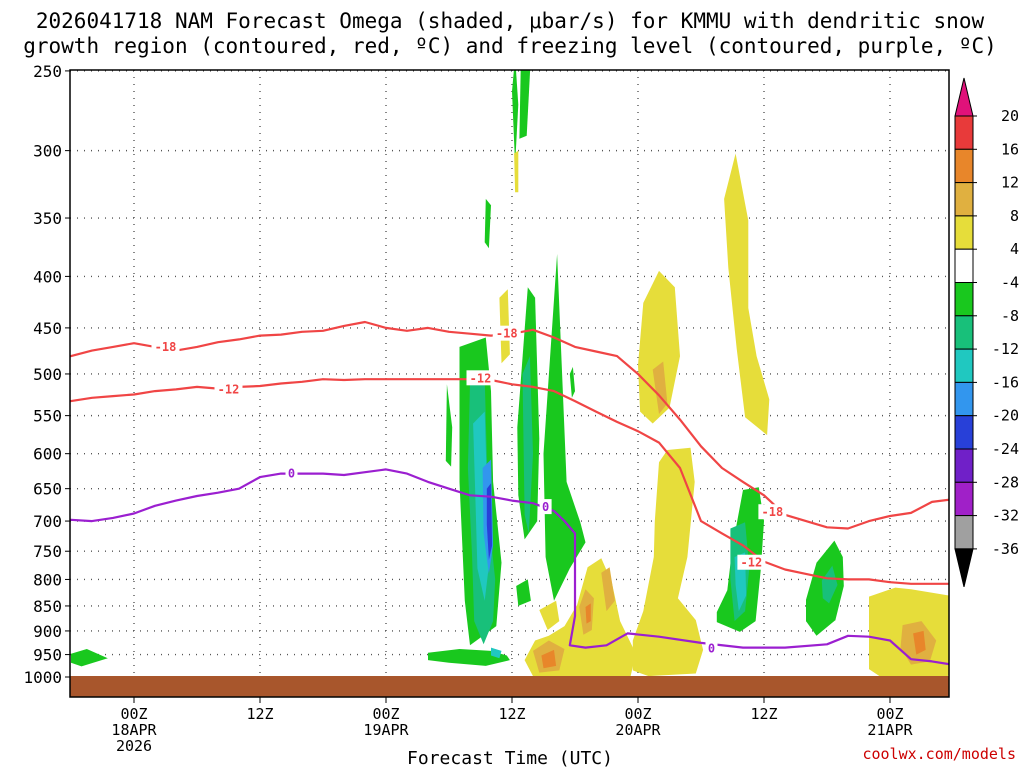  Describe the element at coordinates (986, 332) in the screenshot. I see `colorbar: 20 16 12 8 4 -4 -8 -12 -16 -20 -24 -28 -32 -36` at that location.